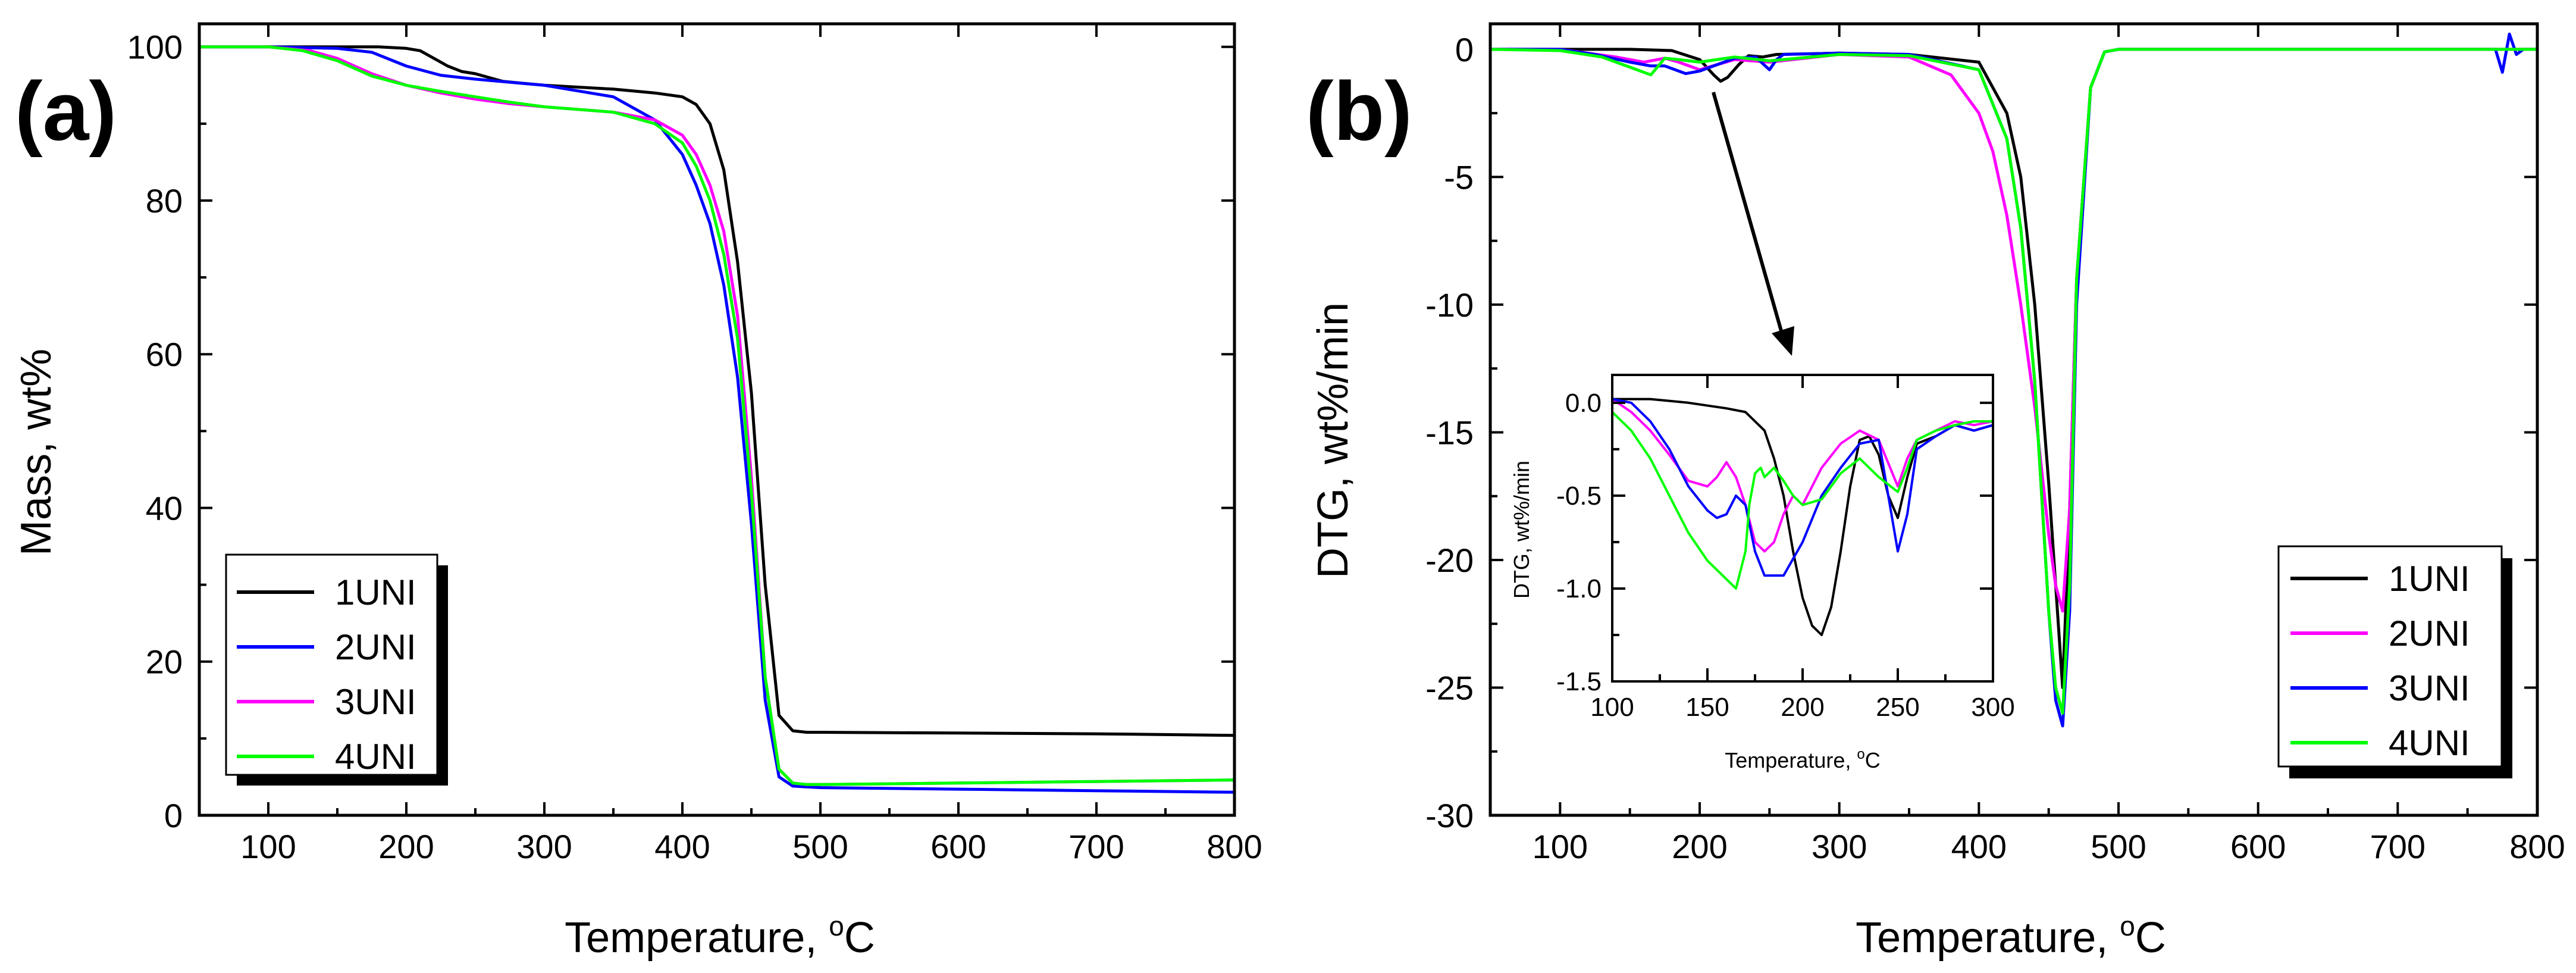 The height and width of the screenshot is (973, 2576). What do you see at coordinates (66, 111) in the screenshot?
I see `panel-a-label: (a)` at bounding box center [66, 111].